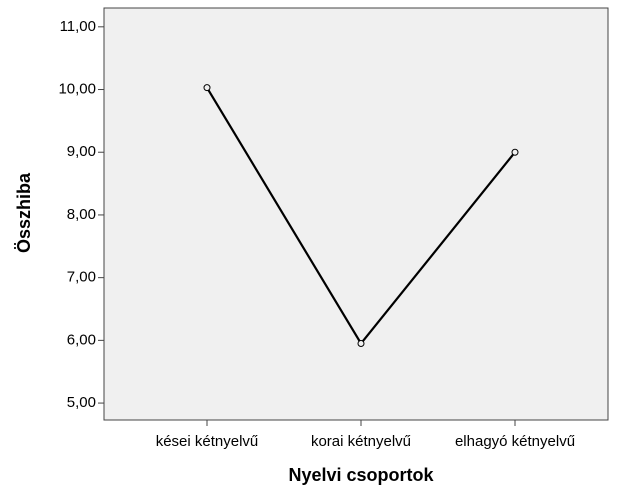  I want to click on y-tick-label: 10,00, so click(77, 88).